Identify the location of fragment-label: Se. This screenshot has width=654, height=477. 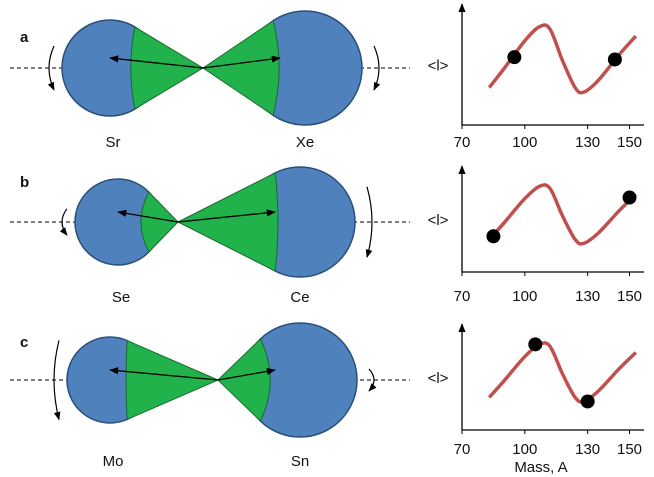
(121, 297).